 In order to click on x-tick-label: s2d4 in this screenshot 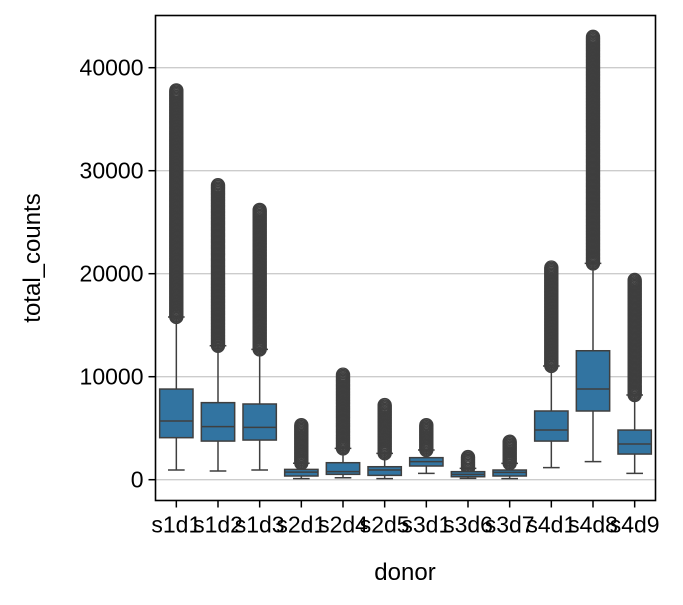, I will do `click(343, 525)`.